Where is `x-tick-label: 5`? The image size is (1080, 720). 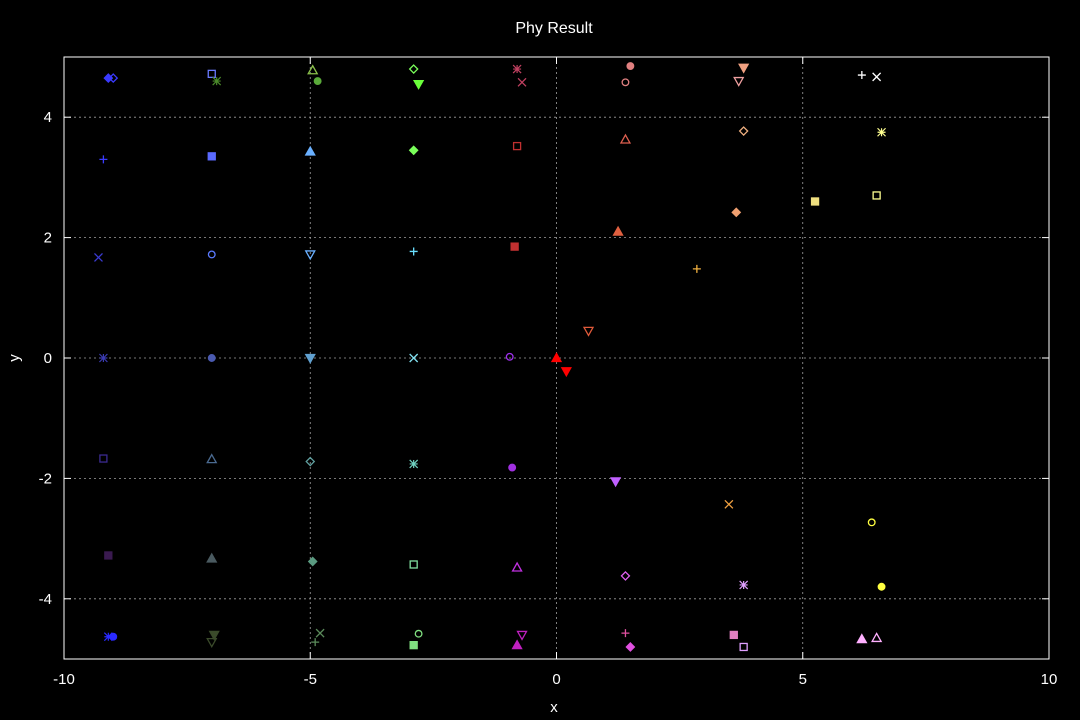
x-tick-label: 5 is located at coordinates (803, 679).